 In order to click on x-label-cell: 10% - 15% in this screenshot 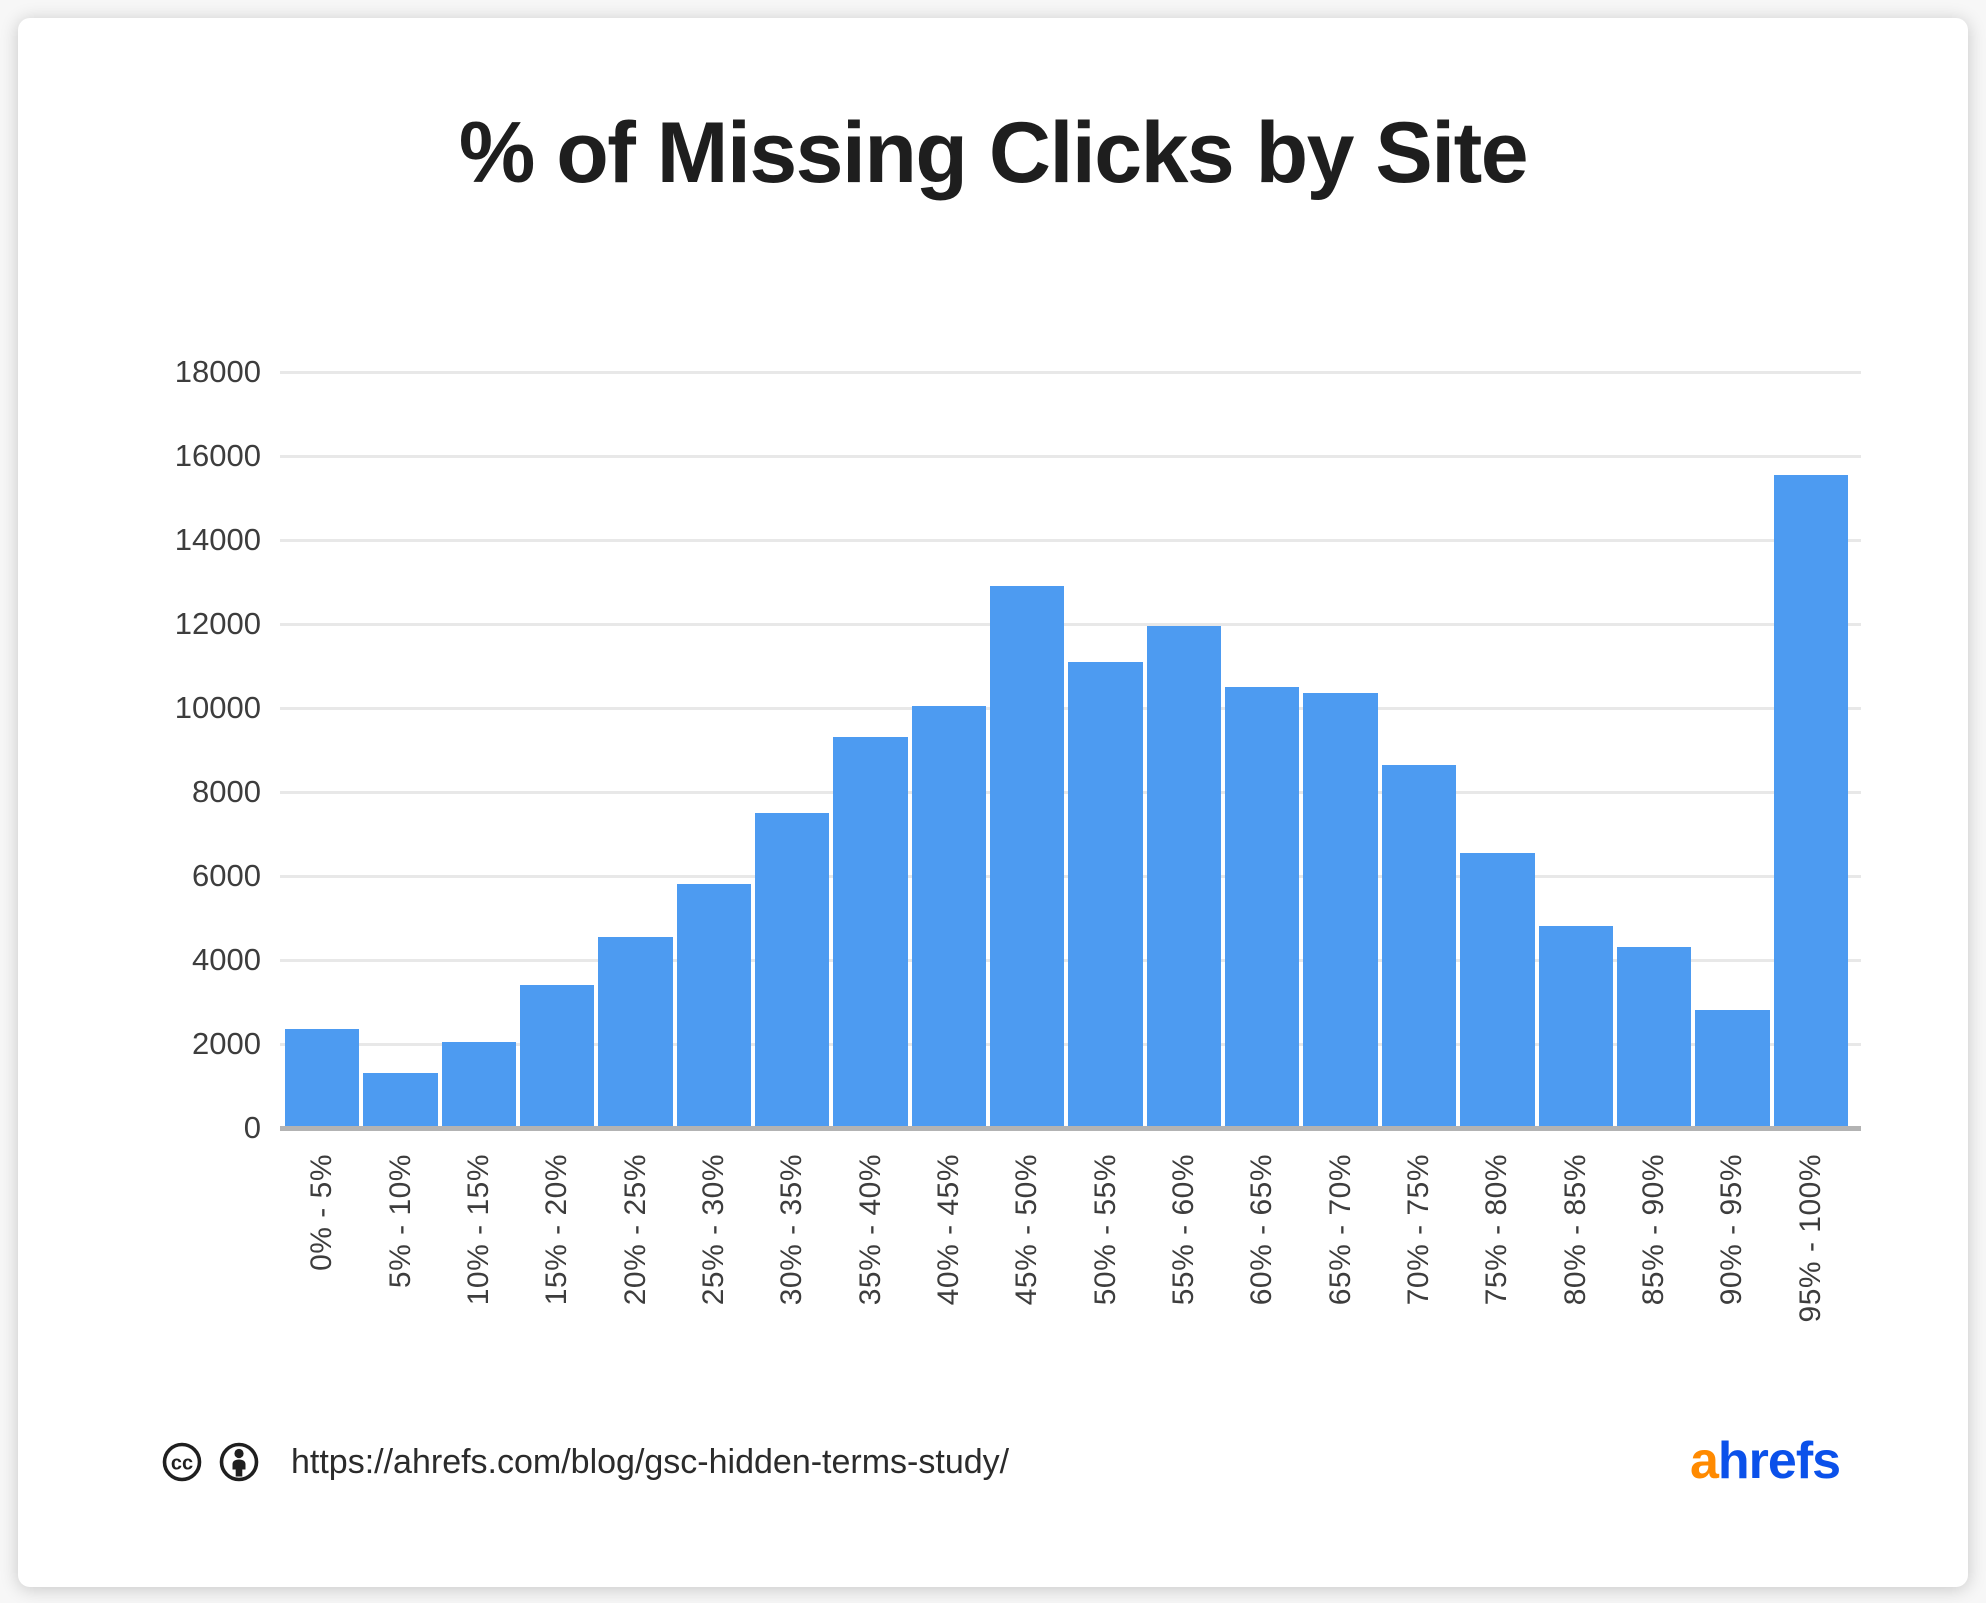, I will do `click(479, 1279)`.